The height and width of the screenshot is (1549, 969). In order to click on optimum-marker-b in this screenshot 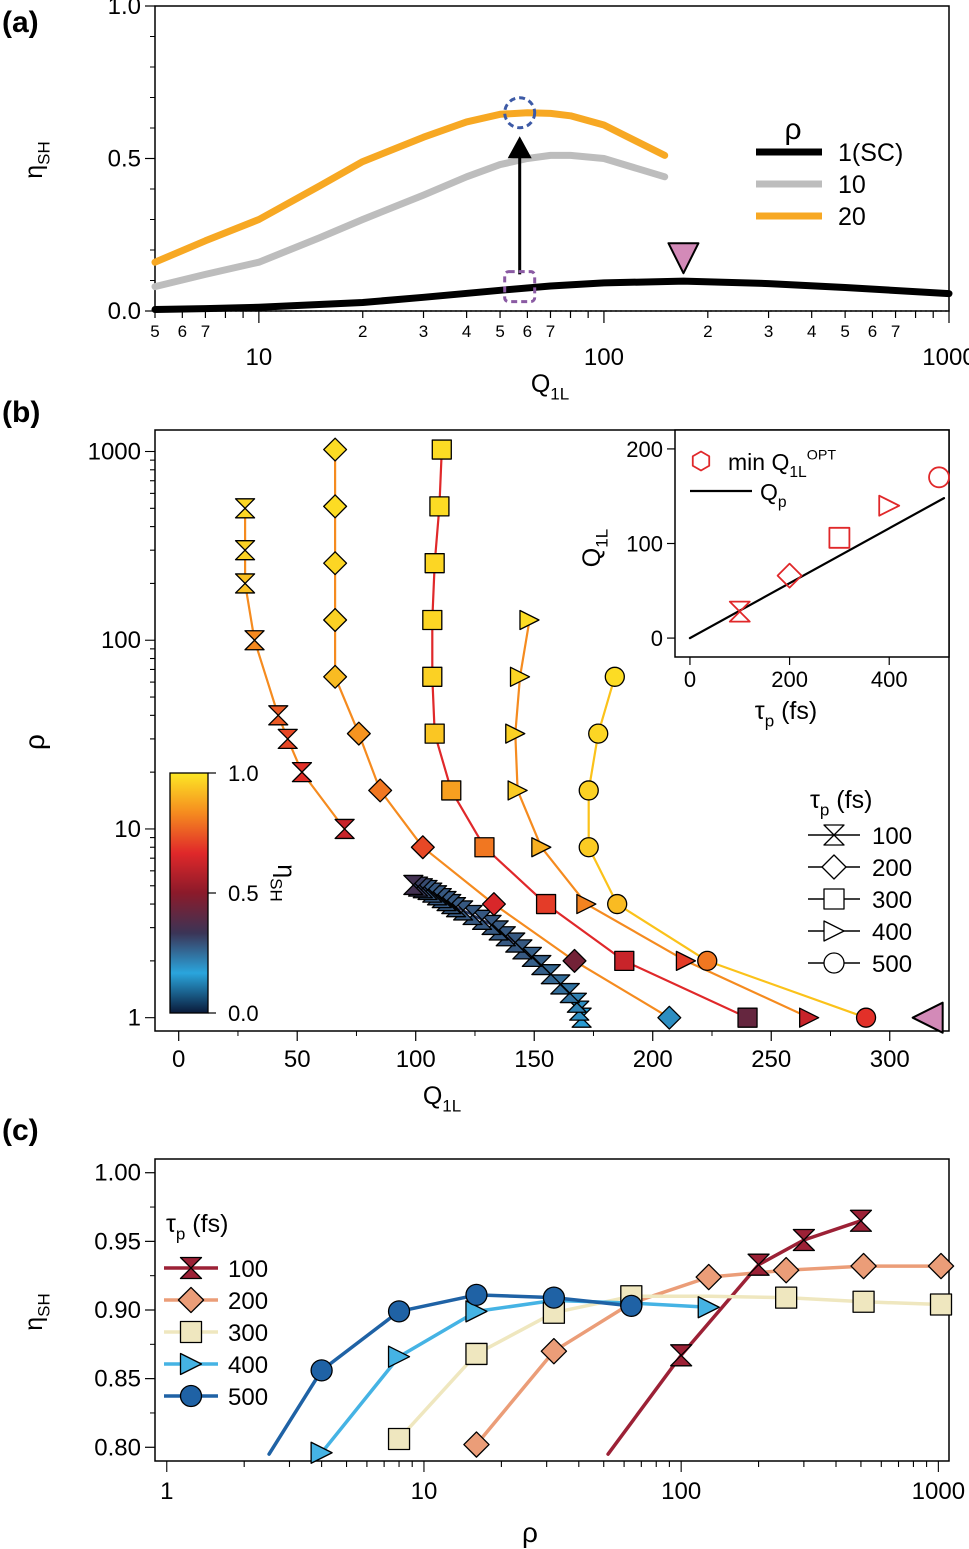, I will do `click(927, 1017)`.